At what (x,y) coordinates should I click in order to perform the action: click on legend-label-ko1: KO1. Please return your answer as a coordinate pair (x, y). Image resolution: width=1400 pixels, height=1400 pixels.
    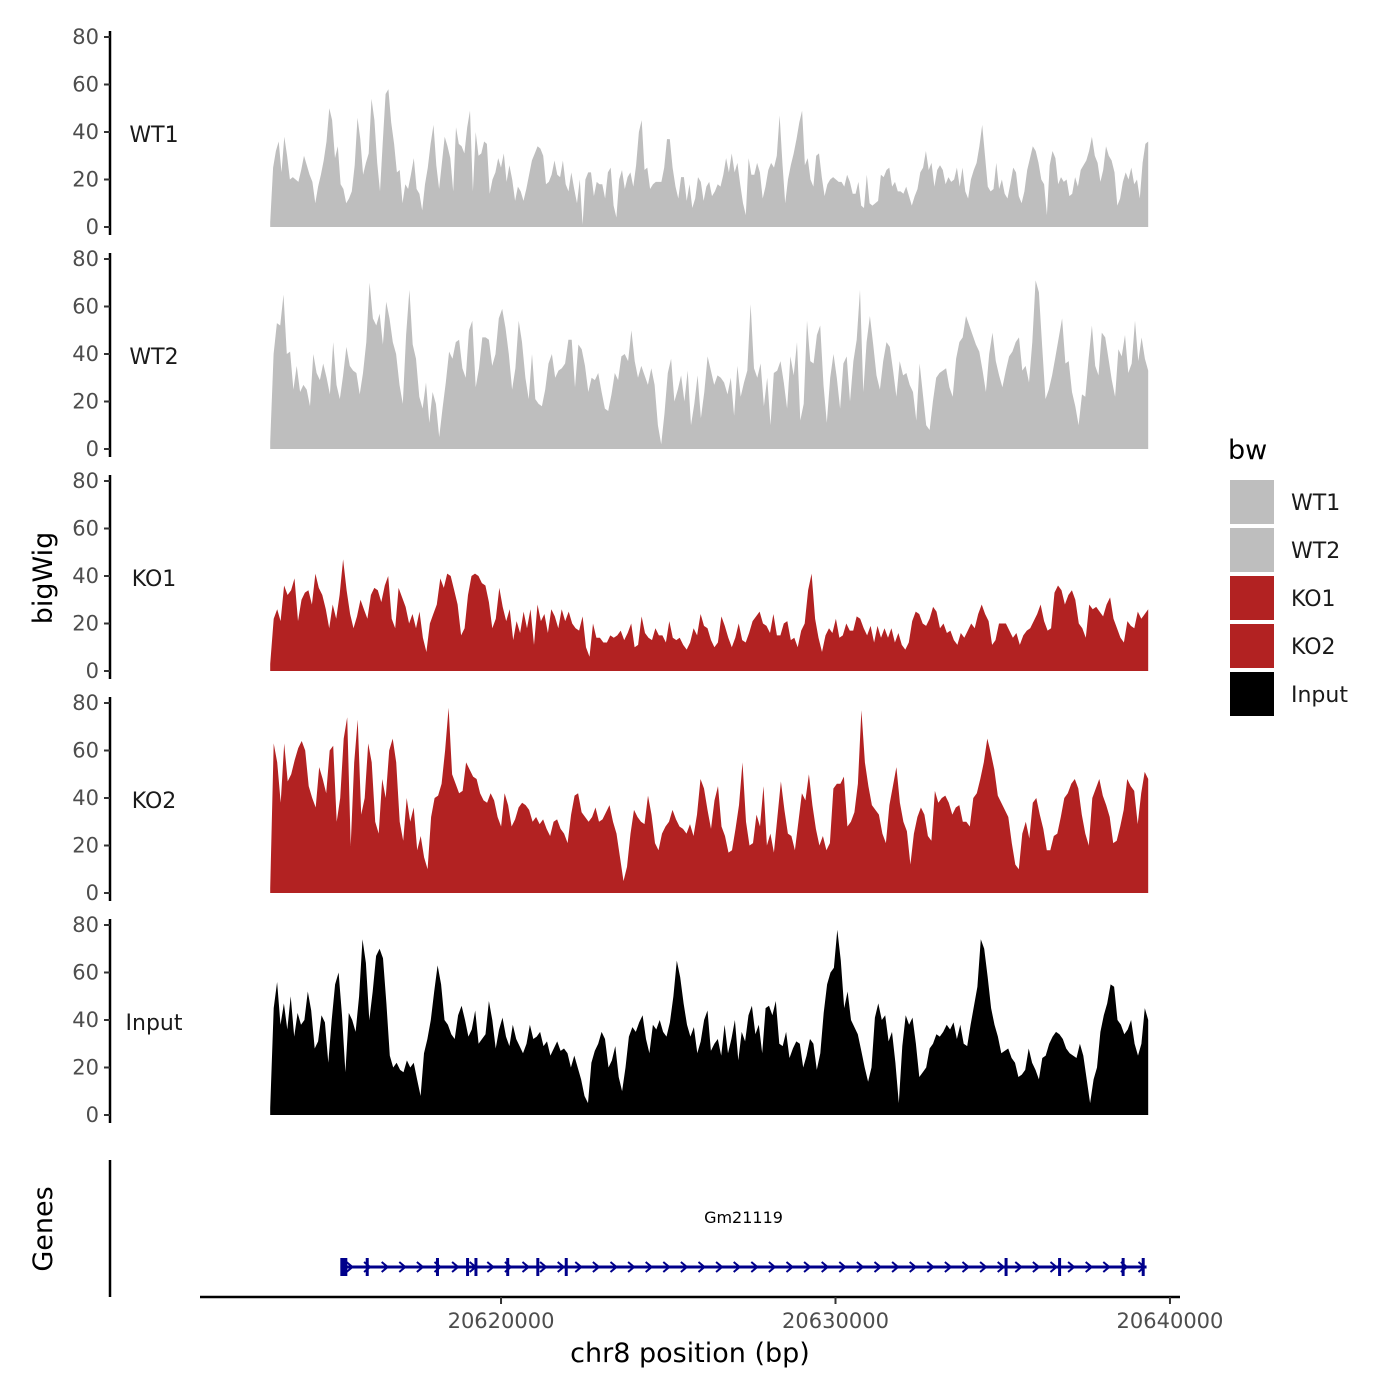
    Looking at the image, I should click on (1313, 599).